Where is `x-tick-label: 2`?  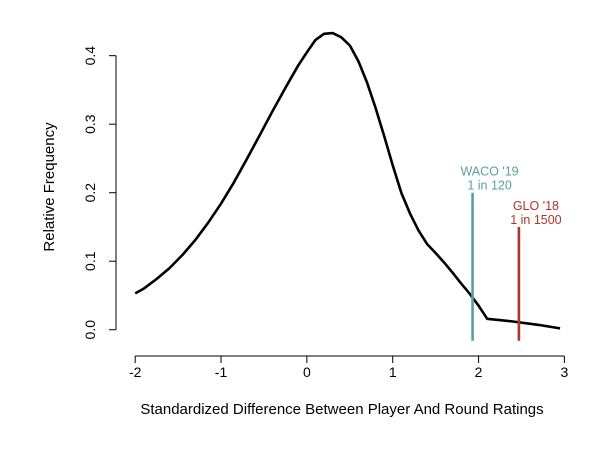
x-tick-label: 2 is located at coordinates (479, 372).